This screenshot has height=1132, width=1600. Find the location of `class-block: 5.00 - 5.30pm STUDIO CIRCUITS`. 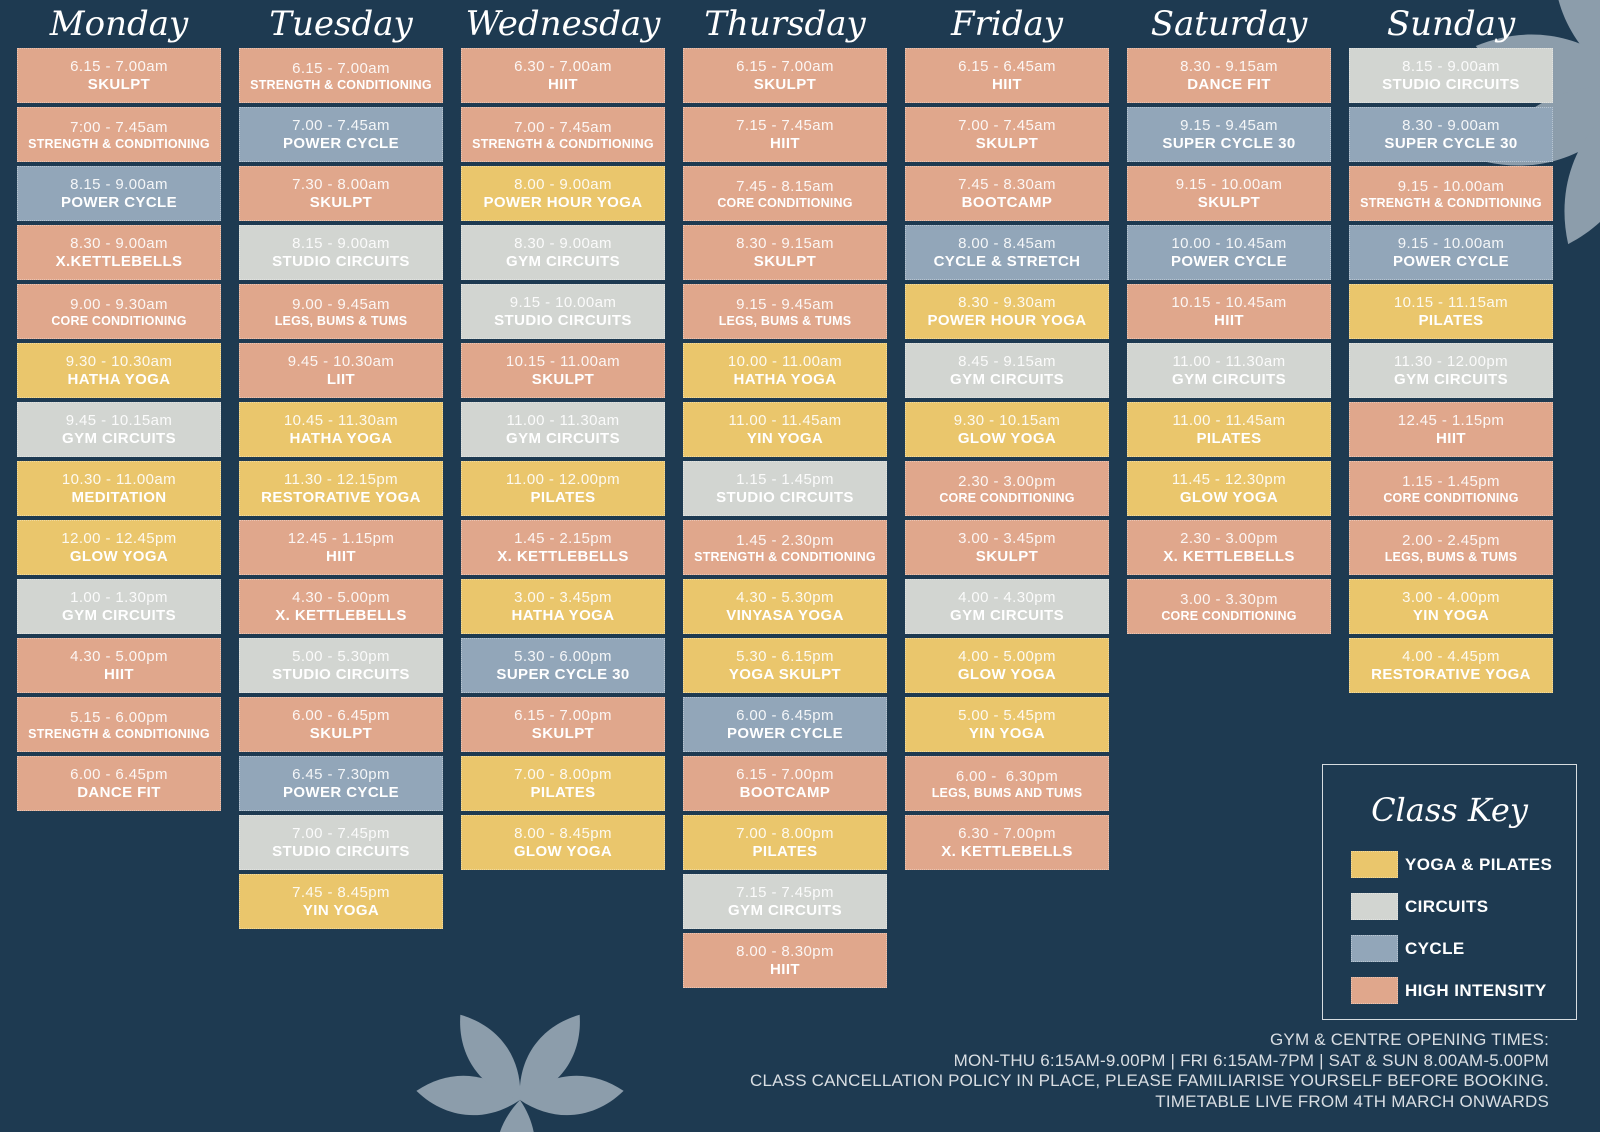

class-block: 5.00 - 5.30pm STUDIO CIRCUITS is located at coordinates (341, 665).